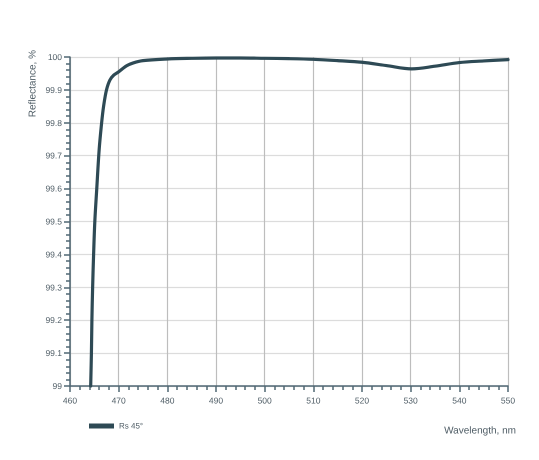 This screenshot has width=539, height=460. What do you see at coordinates (508, 401) in the screenshot?
I see `x-tick-label: 550` at bounding box center [508, 401].